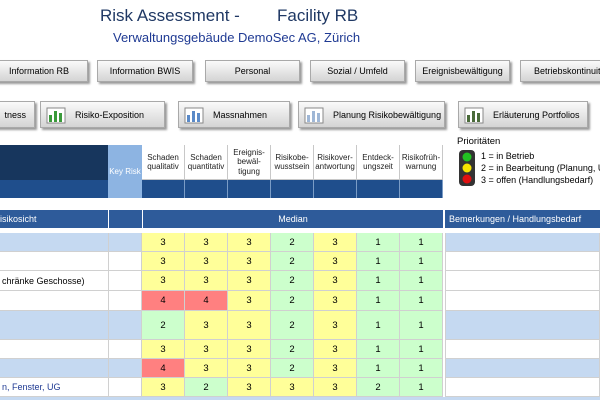 The height and width of the screenshot is (400, 600). I want to click on median-band: Median, so click(293, 219).